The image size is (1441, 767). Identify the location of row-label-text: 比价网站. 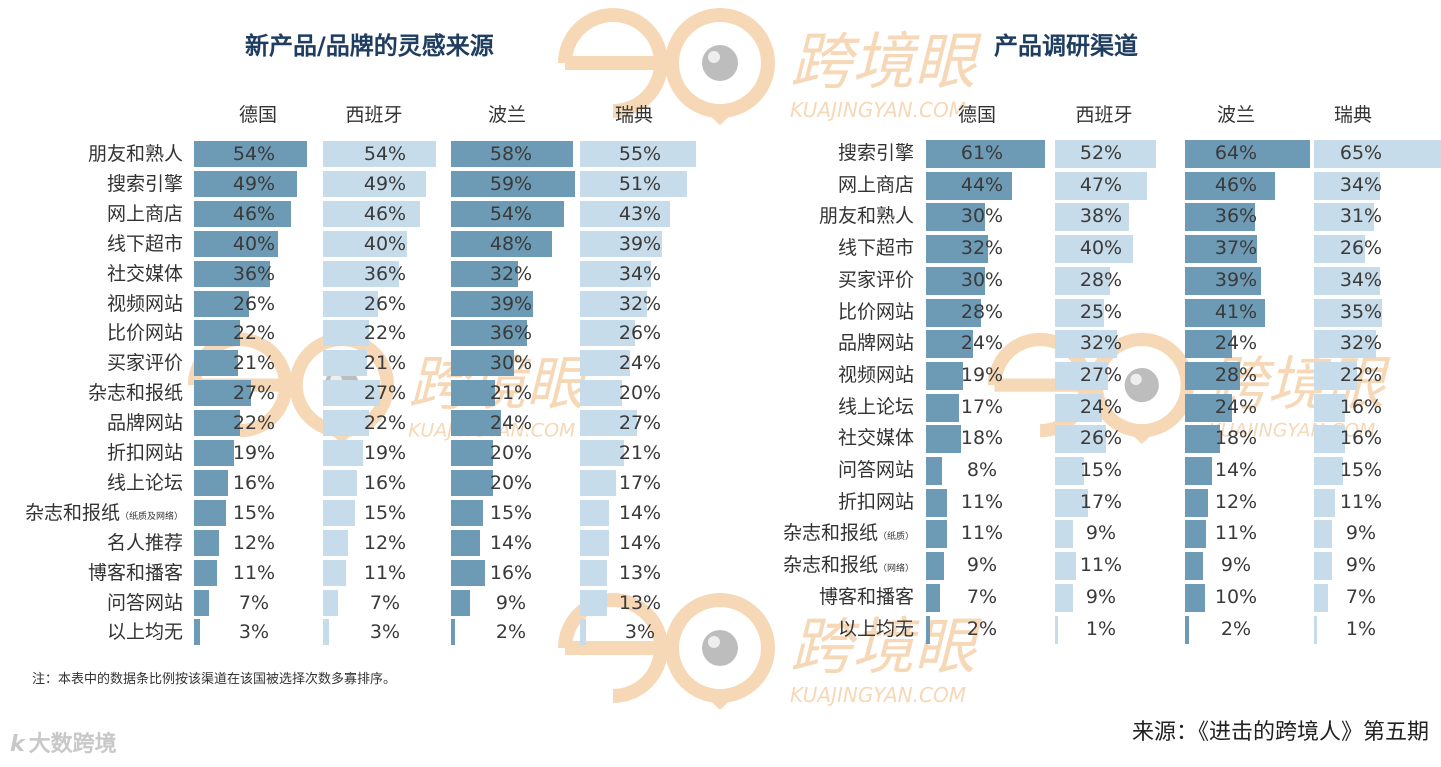
(144, 333).